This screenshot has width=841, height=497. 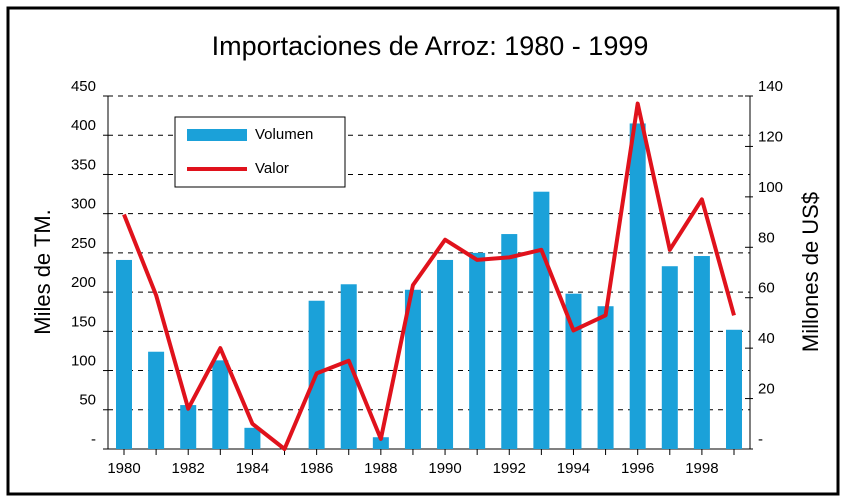 I want to click on x-tick-label: 1990, so click(x=444, y=468).